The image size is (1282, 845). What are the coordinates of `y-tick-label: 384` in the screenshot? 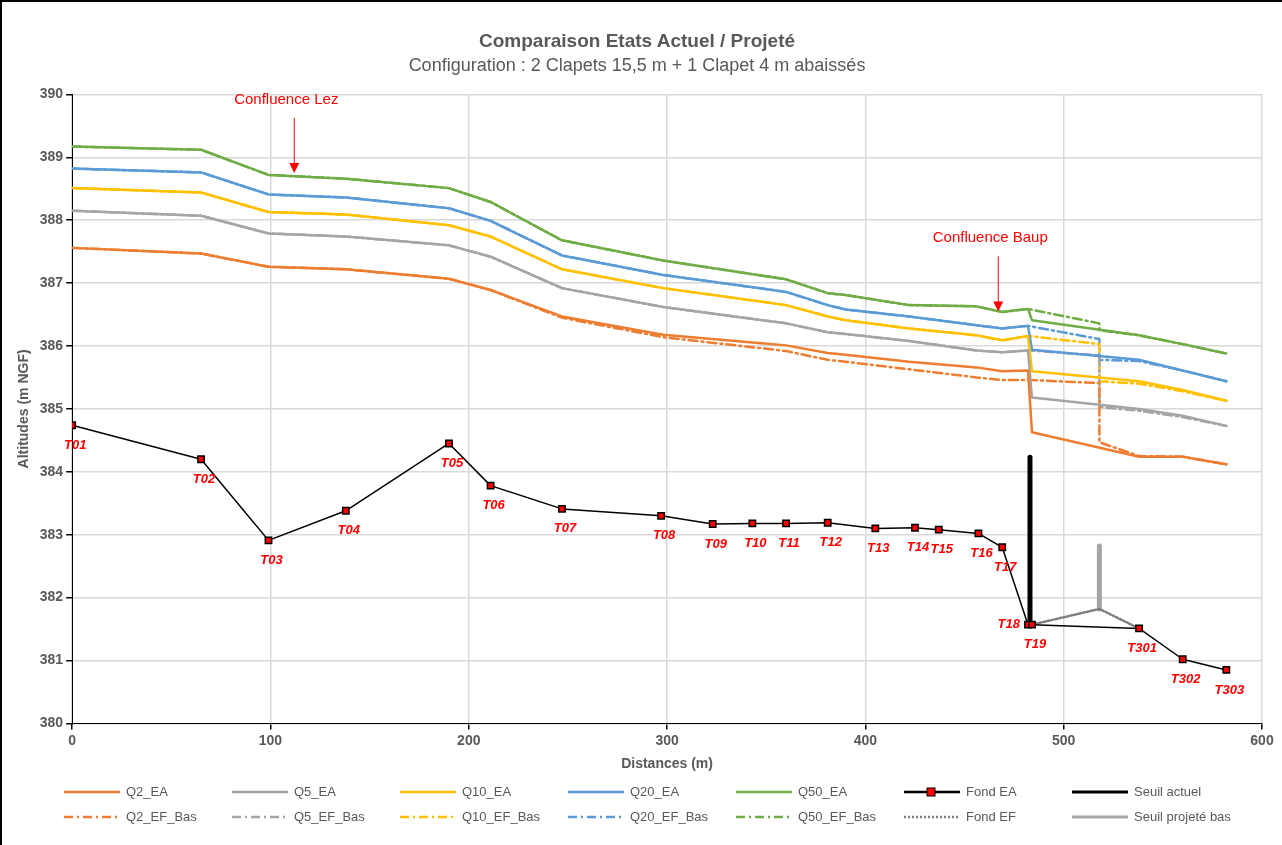 It's located at (51, 470).